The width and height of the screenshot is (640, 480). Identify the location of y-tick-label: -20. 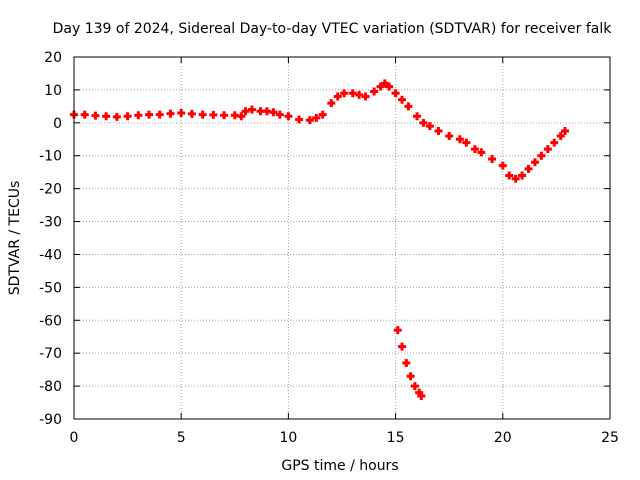
(50, 190).